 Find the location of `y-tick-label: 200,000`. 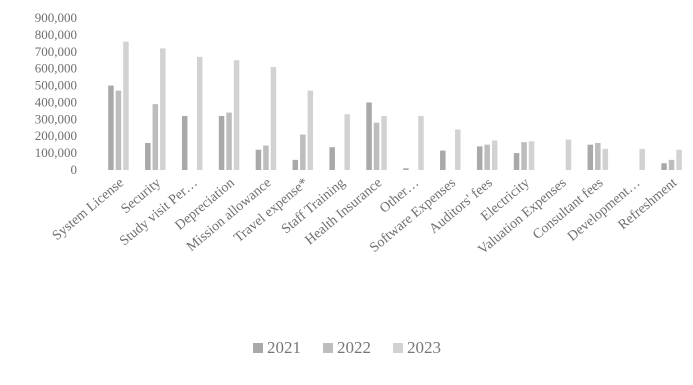

y-tick-label: 200,000 is located at coordinates (56, 135).